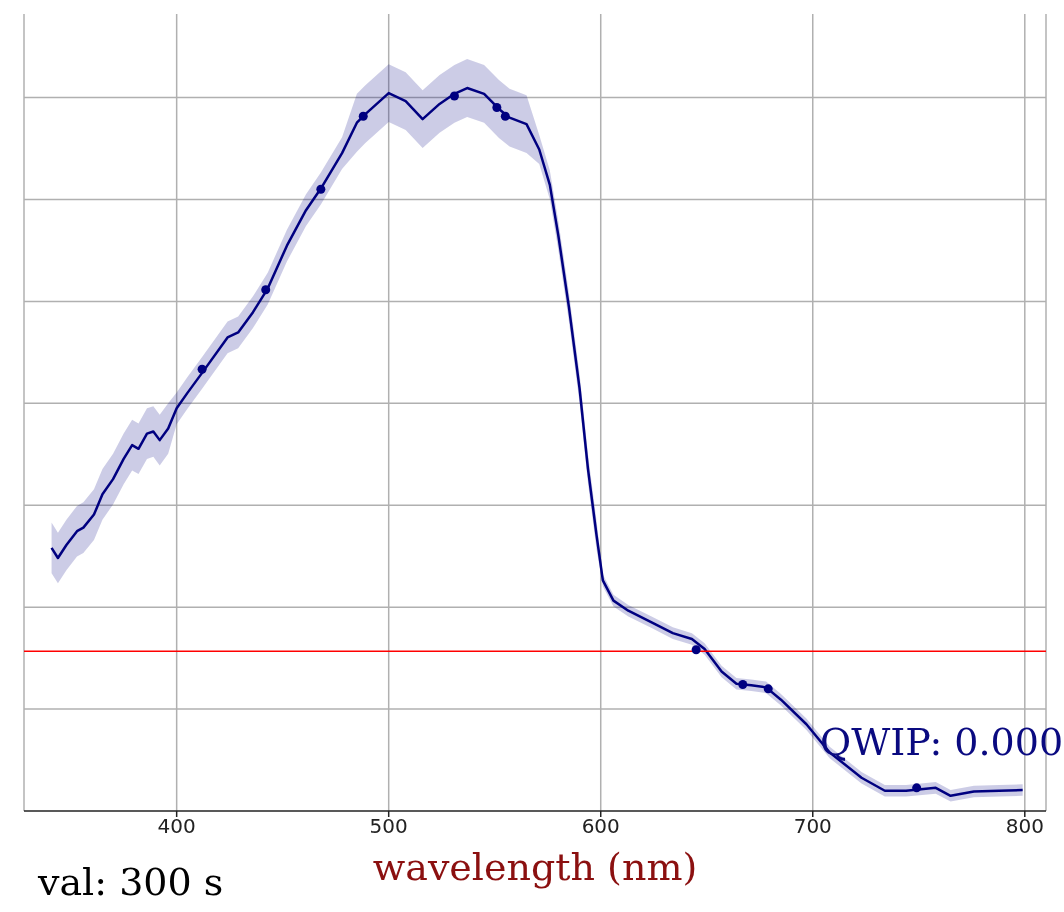  What do you see at coordinates (535, 866) in the screenshot?
I see `x-axis-title: wavelength (nm)` at bounding box center [535, 866].